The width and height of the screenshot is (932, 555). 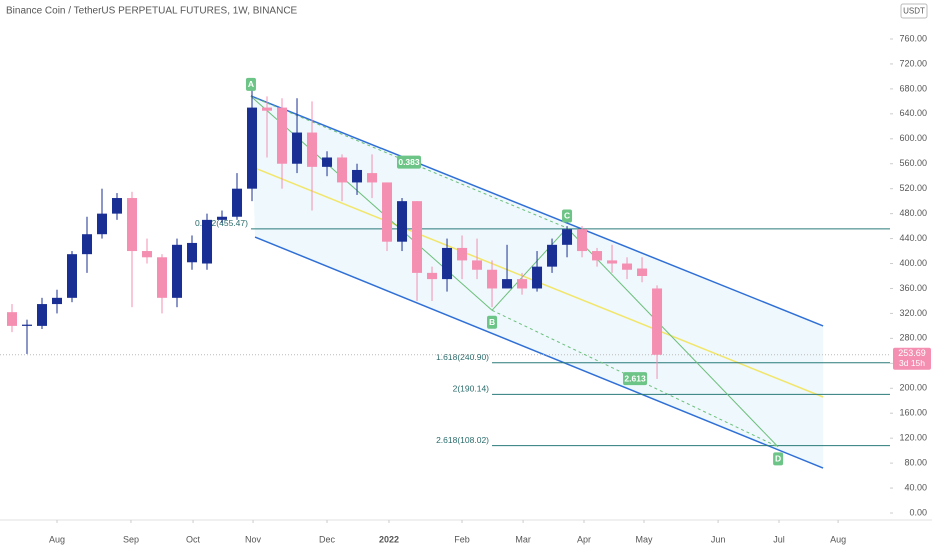 I want to click on y-tick-label: 760.00, so click(x=913, y=38).